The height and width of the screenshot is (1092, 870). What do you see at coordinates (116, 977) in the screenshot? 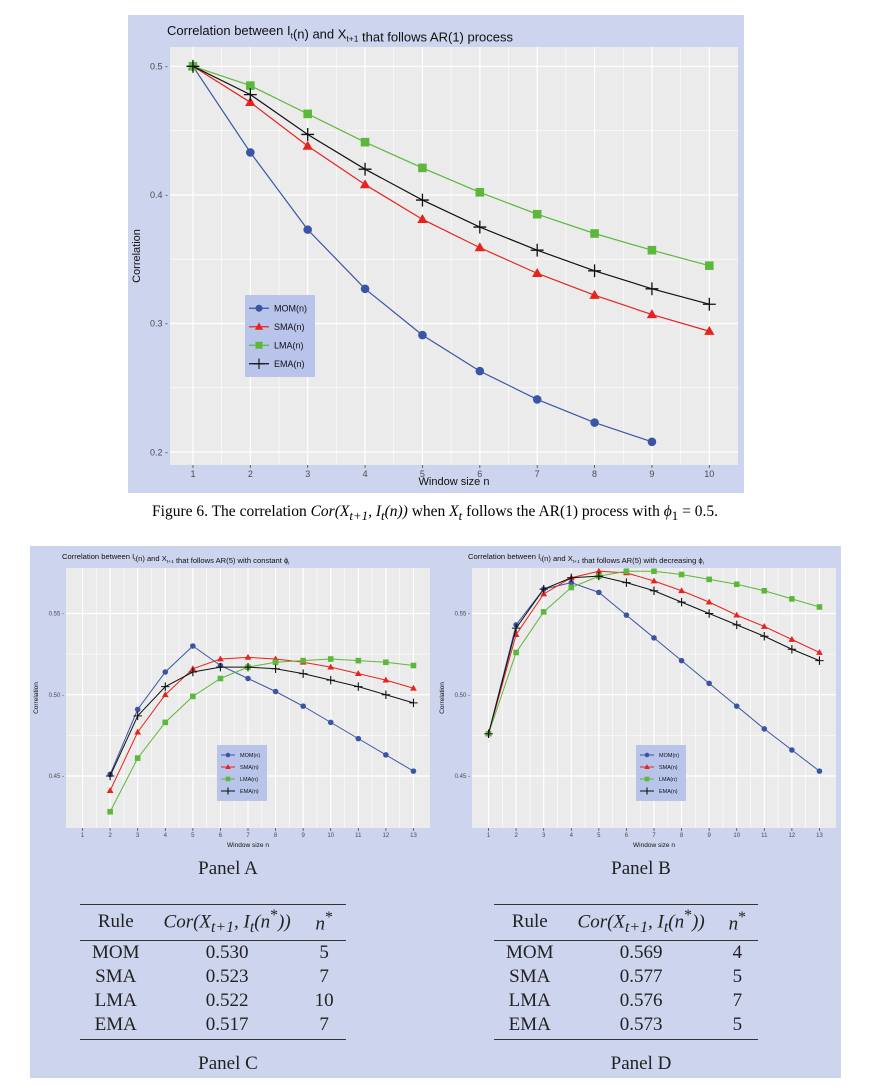
I see `cell-rule: SMA` at bounding box center [116, 977].